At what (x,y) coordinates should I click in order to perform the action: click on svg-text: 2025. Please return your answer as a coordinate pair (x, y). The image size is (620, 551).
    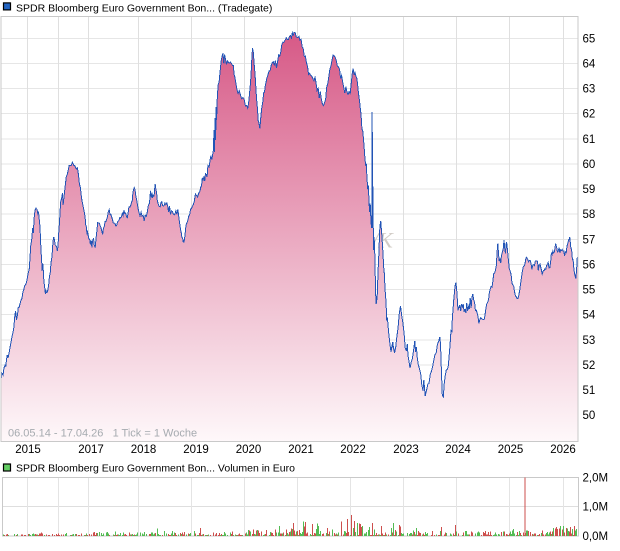
    Looking at the image, I should click on (511, 450).